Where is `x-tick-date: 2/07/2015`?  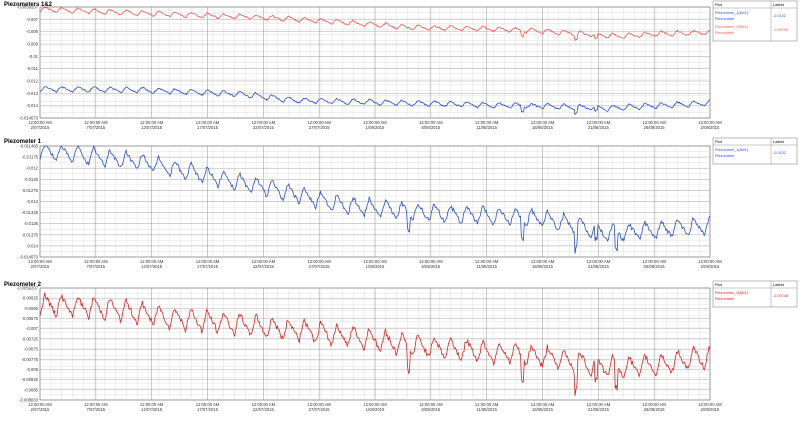
x-tick-date: 2/07/2015 is located at coordinates (40, 266).